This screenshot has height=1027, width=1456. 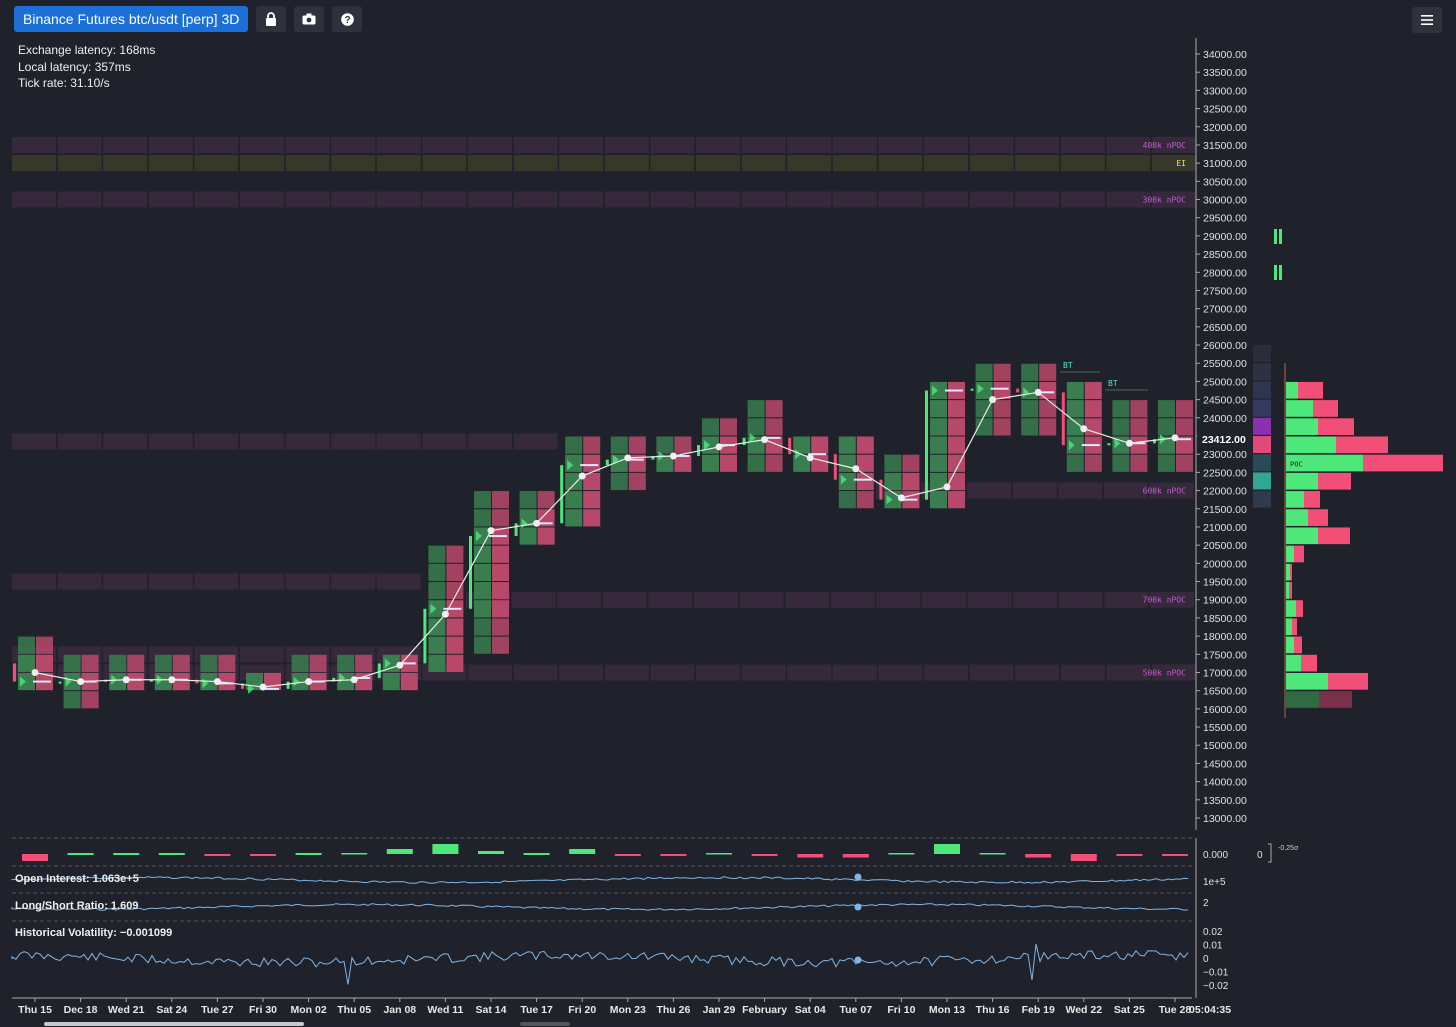 I want to click on price-point, so click(x=354, y=680).